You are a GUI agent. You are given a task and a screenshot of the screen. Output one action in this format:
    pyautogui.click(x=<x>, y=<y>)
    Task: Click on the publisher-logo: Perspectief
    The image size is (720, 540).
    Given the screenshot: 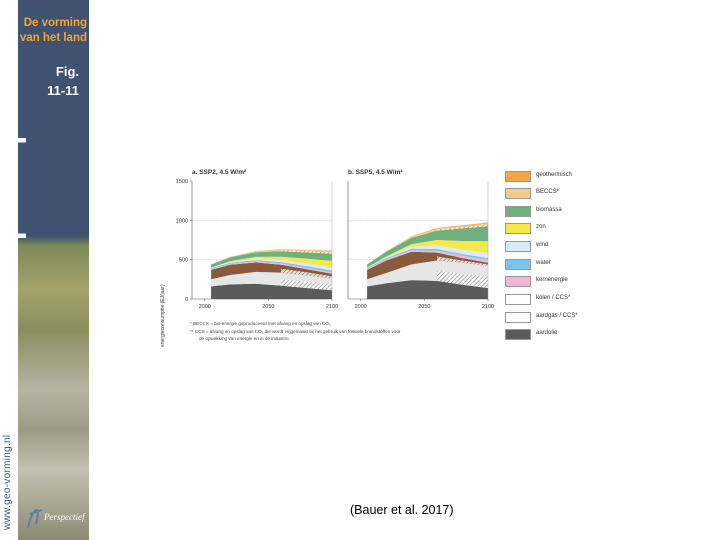 What is the action you would take?
    pyautogui.click(x=56, y=519)
    